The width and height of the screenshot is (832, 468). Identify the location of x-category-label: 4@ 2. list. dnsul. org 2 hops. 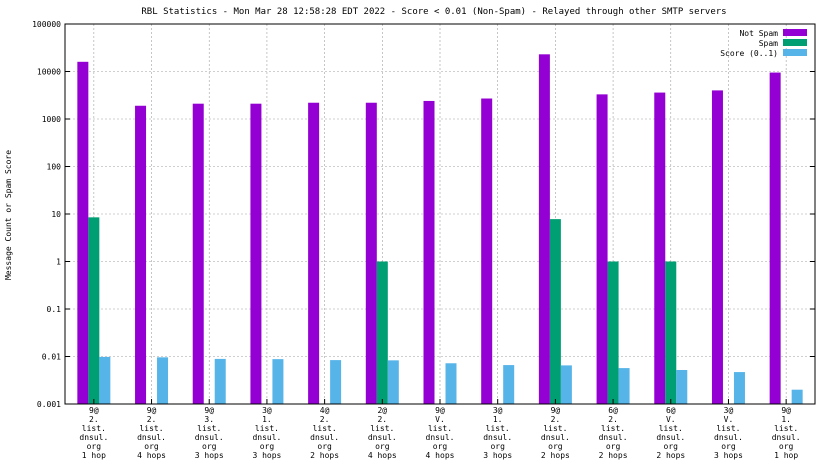
(324, 433).